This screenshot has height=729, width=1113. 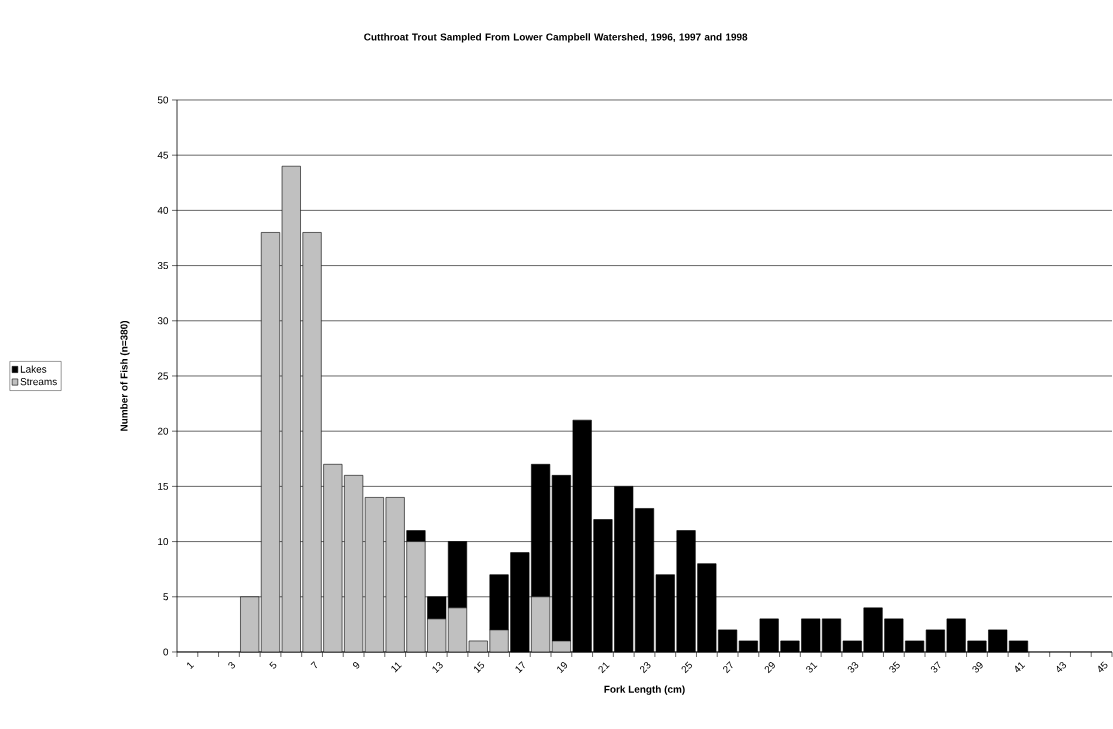 What do you see at coordinates (604, 668) in the screenshot?
I see `x-tick-label: 21` at bounding box center [604, 668].